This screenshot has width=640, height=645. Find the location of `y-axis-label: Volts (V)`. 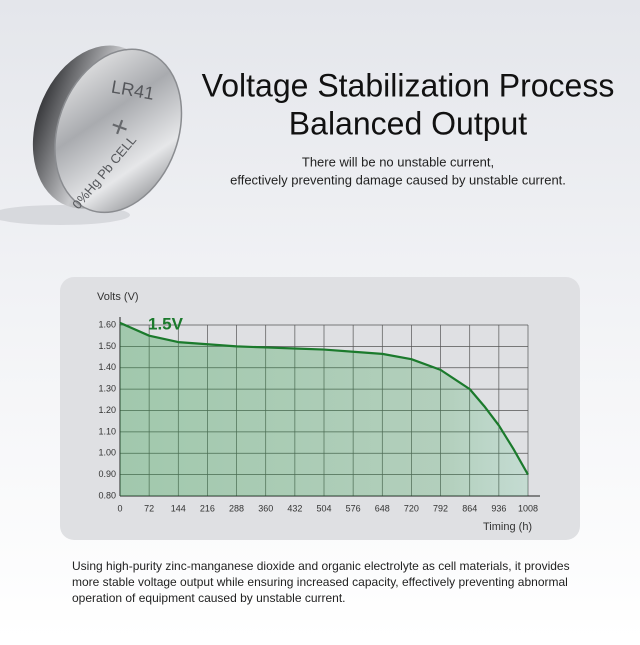

y-axis-label: Volts (V) is located at coordinates (118, 297).